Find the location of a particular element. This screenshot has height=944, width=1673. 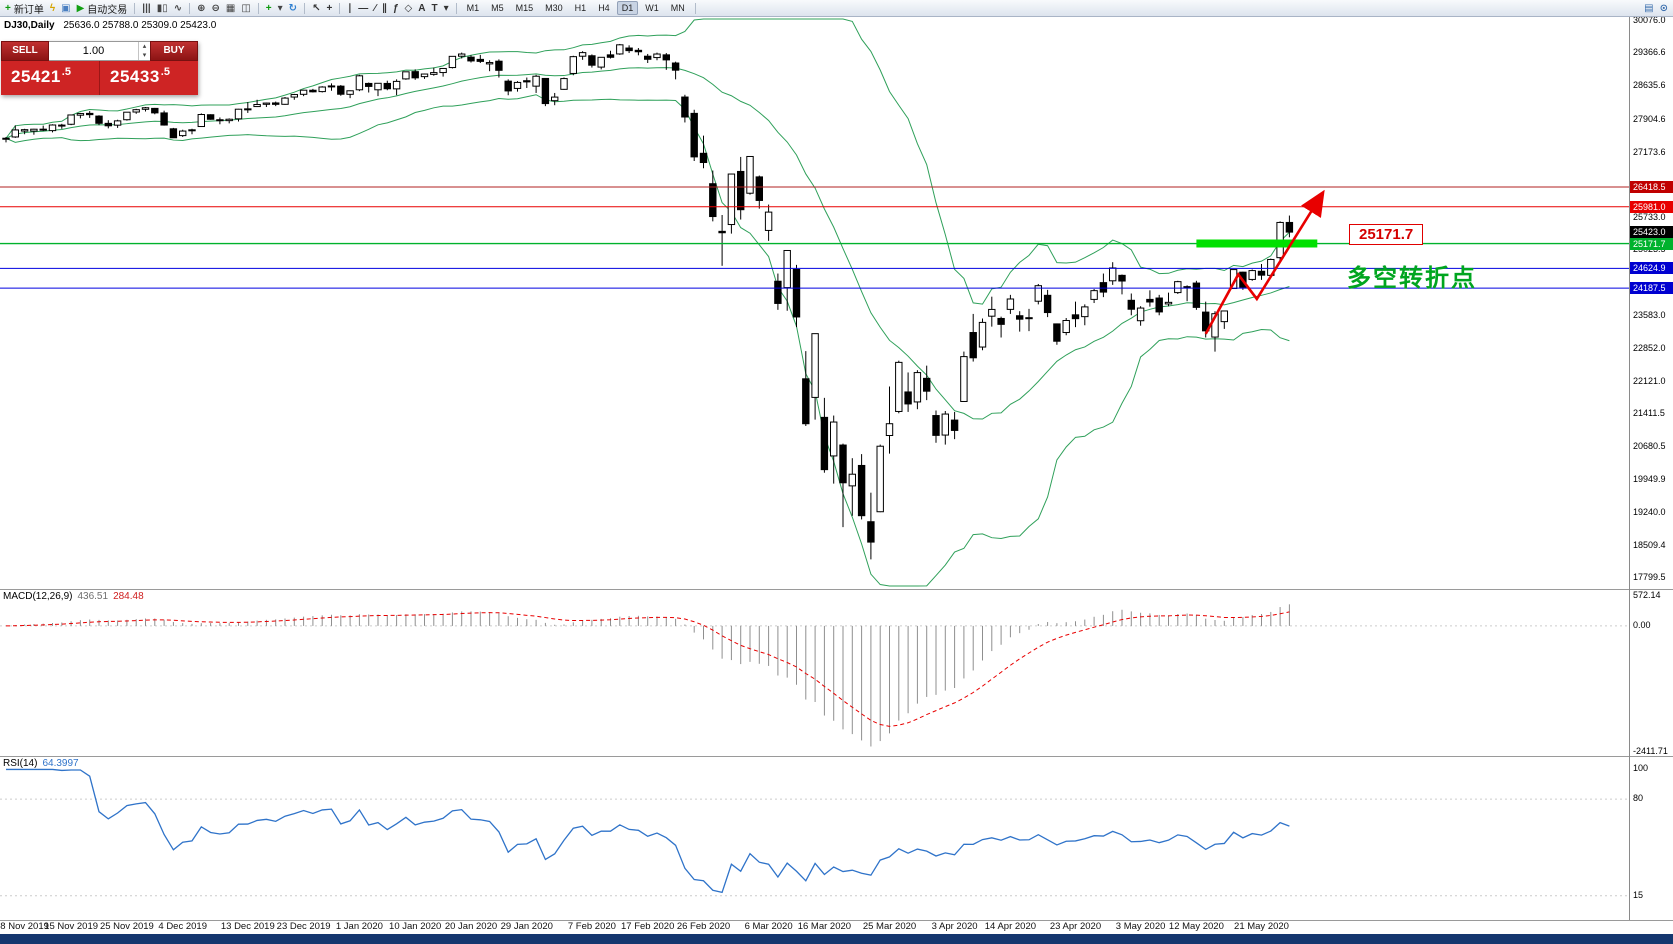

volume-up-icon: ▴ is located at coordinates (144, 46).